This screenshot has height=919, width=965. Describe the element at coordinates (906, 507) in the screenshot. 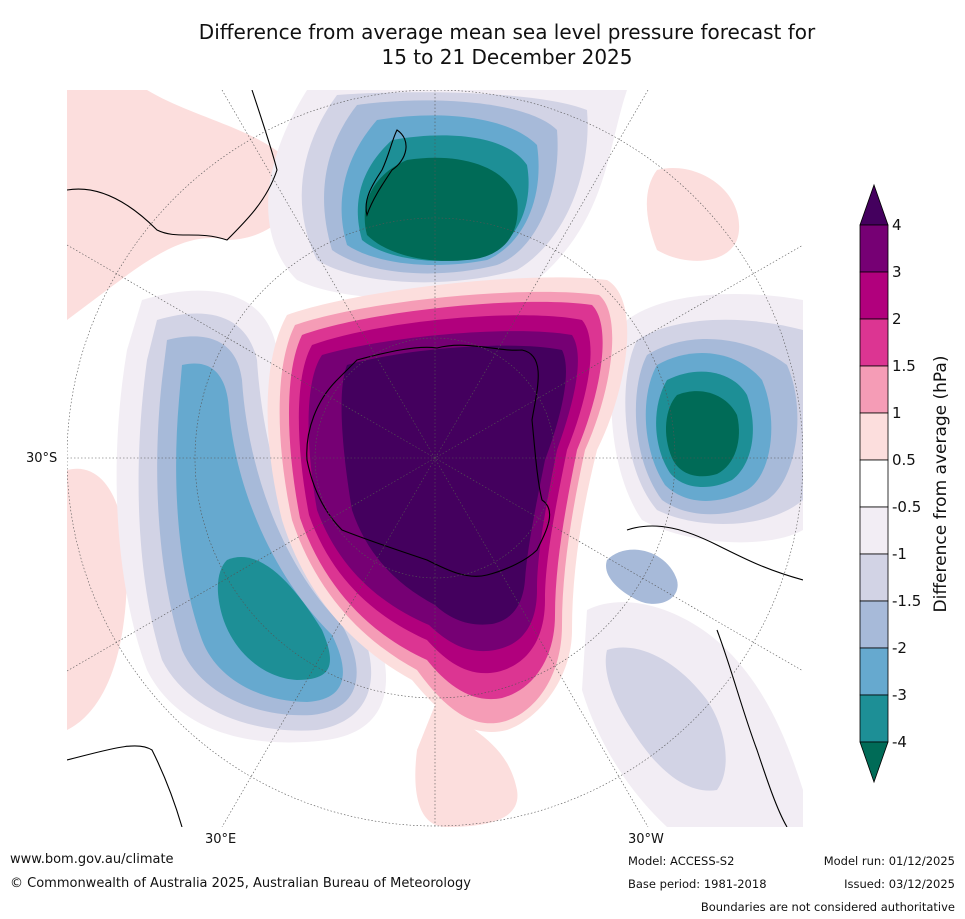

I see `colorbar-tick-label: -0.5` at that location.